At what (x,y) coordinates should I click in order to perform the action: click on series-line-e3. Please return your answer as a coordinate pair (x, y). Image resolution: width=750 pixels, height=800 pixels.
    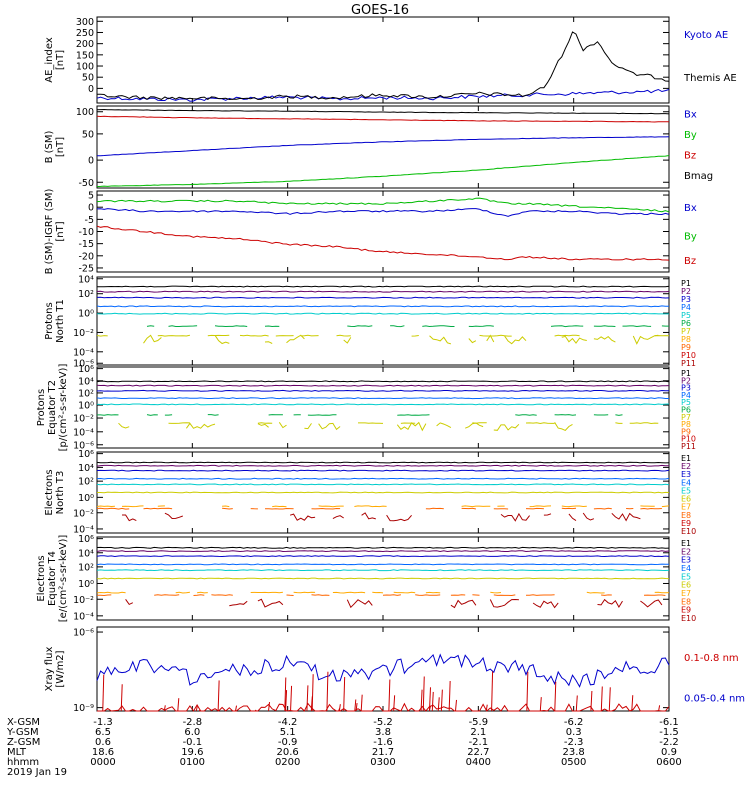
    Looking at the image, I should click on (383, 470).